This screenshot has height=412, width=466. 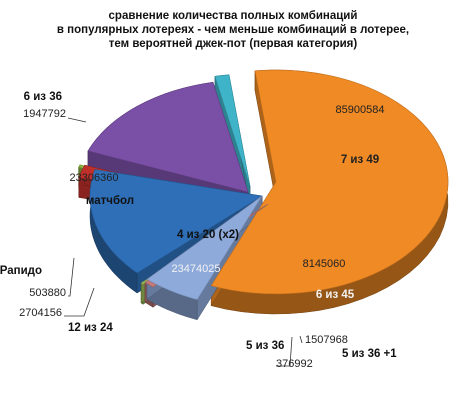 I want to click on slice-name-label: 5 из 36 +1, so click(x=369, y=354).